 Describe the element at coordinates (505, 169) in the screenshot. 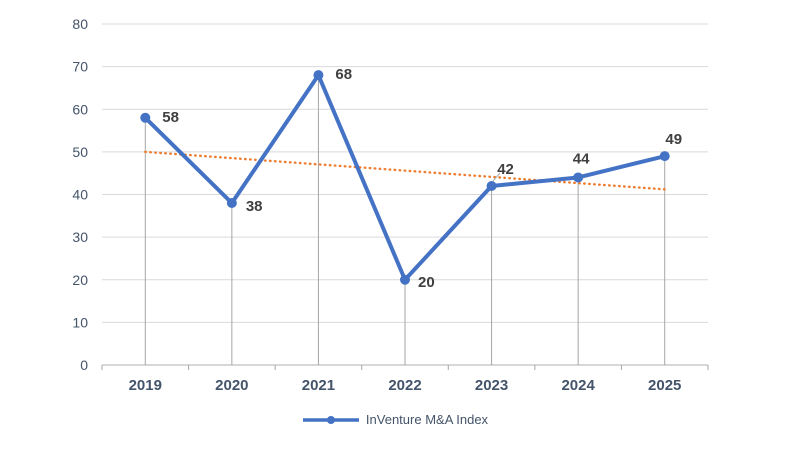

I see `data-label: 42` at that location.